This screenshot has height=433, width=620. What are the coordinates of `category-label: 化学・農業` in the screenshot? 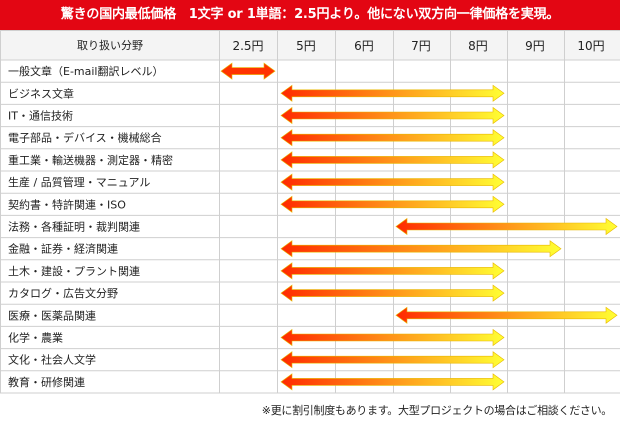 It's located at (35, 338).